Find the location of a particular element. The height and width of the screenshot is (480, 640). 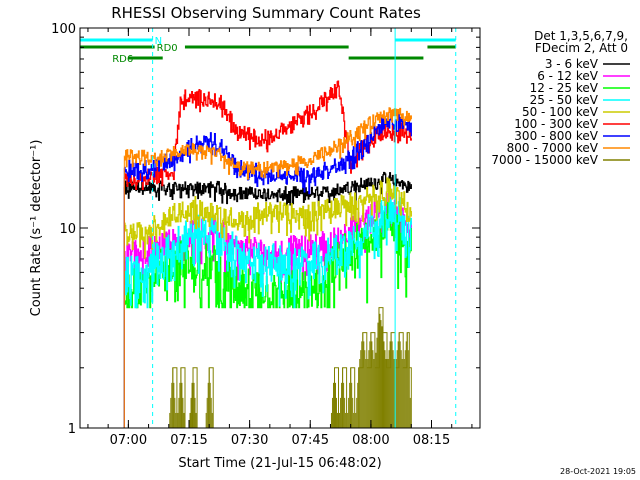

x-tick-label: 07:00 is located at coordinates (128, 440).